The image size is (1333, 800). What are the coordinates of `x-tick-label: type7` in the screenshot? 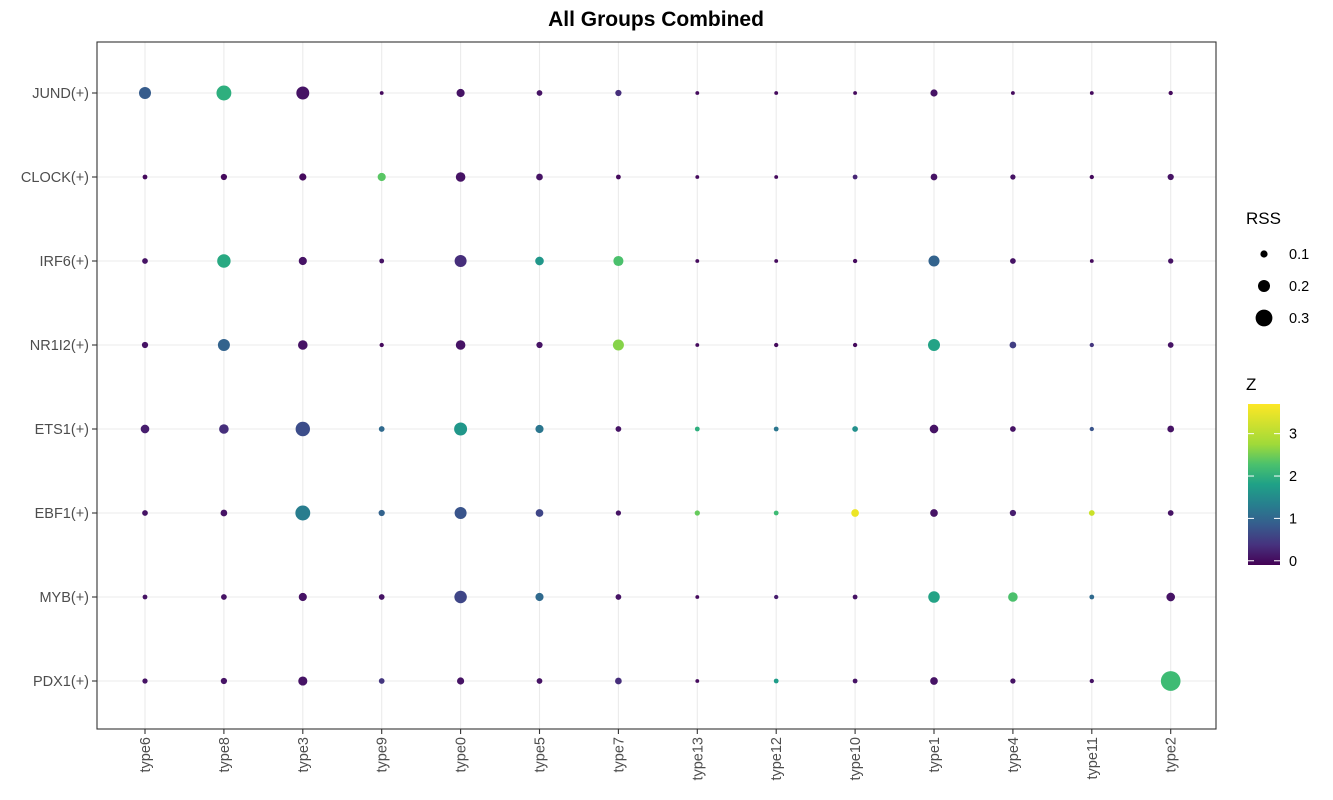 It's located at (619, 754).